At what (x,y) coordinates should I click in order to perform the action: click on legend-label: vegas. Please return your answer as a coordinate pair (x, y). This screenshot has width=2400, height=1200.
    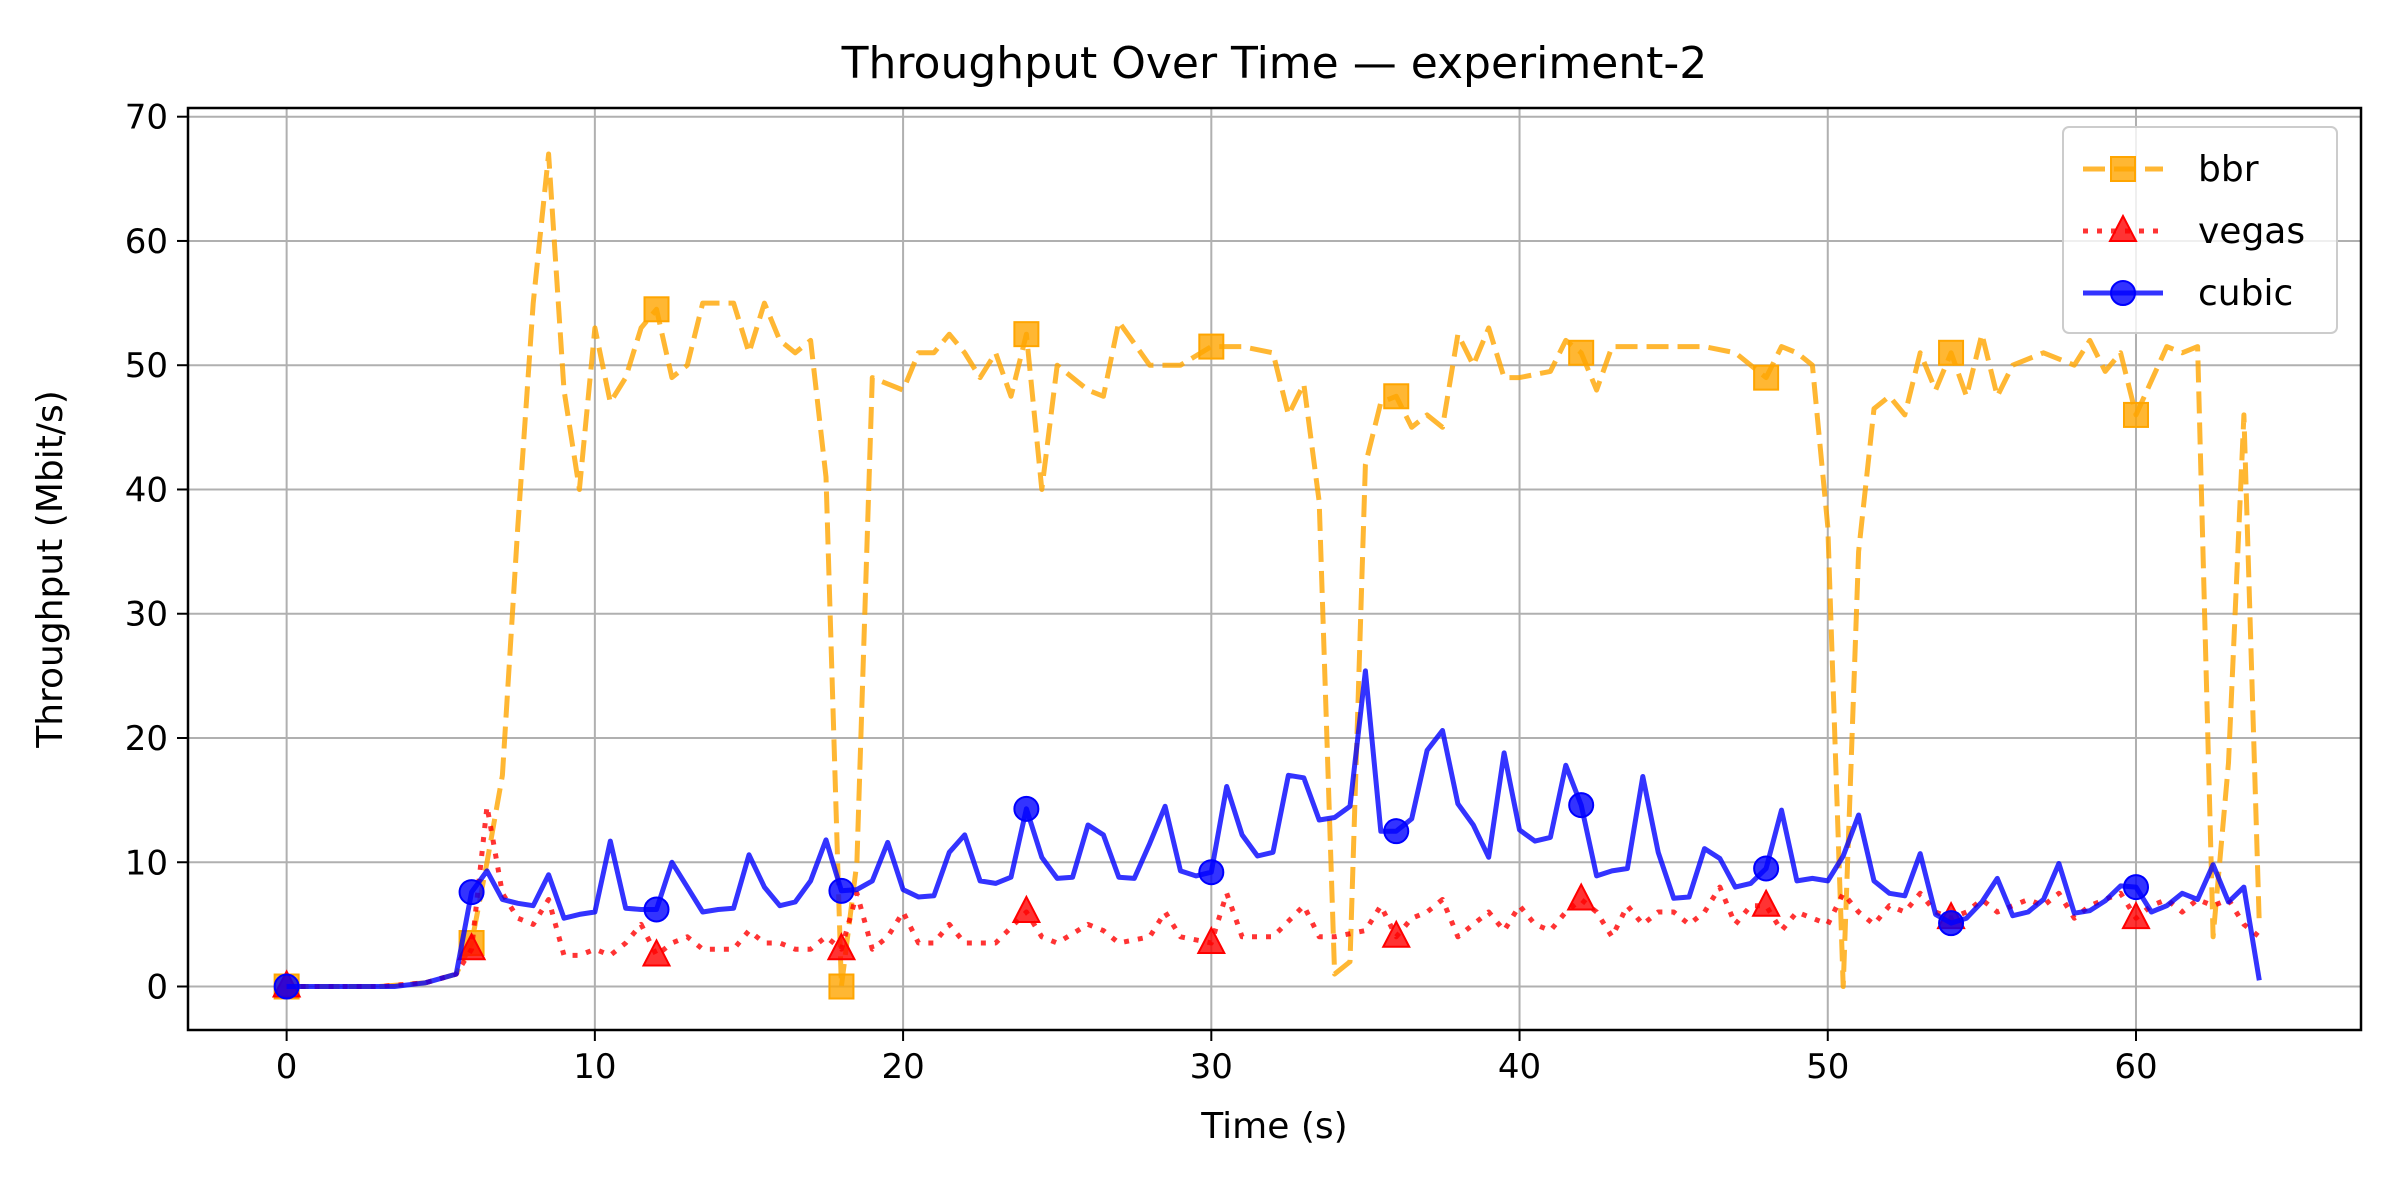
    Looking at the image, I should click on (2251, 231).